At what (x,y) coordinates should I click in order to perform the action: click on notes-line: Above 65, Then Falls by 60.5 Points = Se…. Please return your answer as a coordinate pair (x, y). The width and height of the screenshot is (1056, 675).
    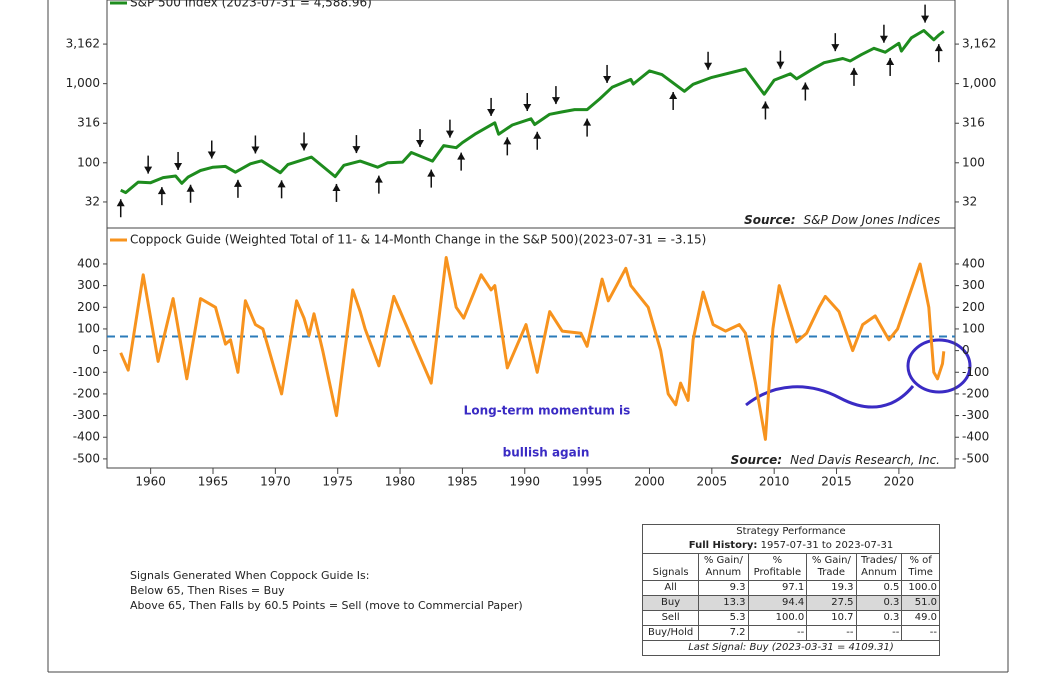
    Looking at the image, I should click on (326, 605).